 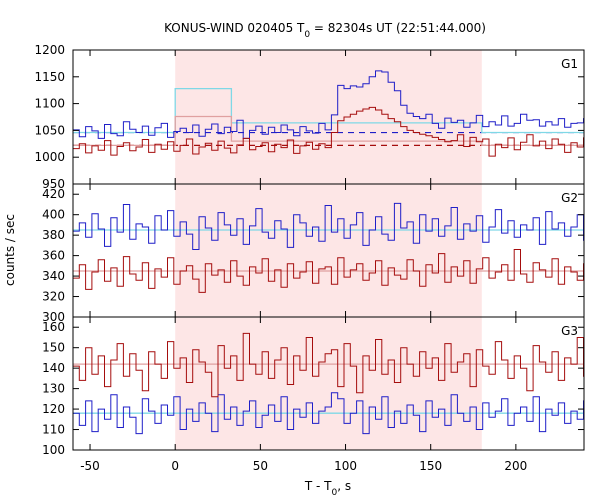 What do you see at coordinates (430, 466) in the screenshot?
I see `x-tick-label: 150` at bounding box center [430, 466].